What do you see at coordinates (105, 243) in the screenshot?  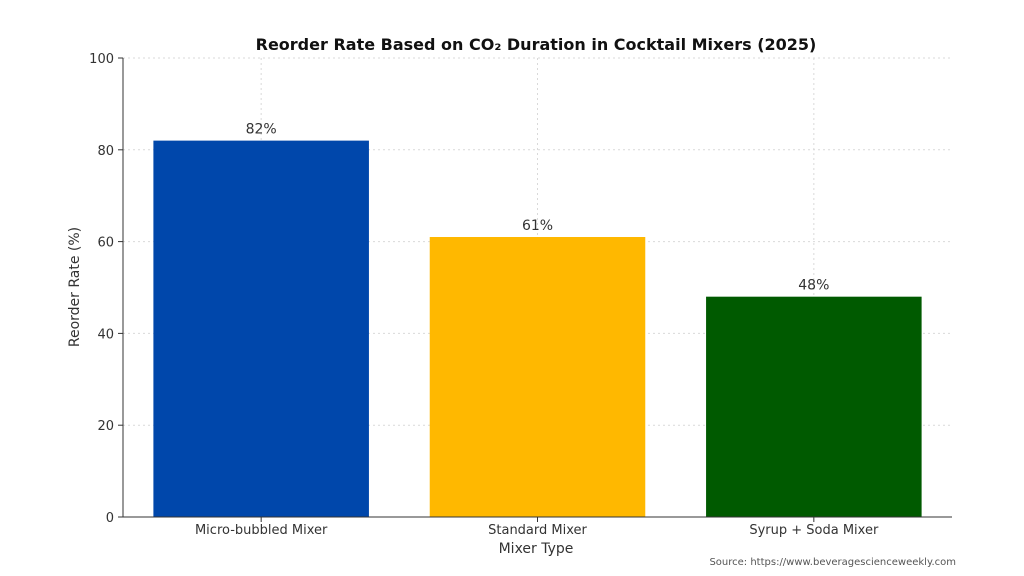 I see `y-tick-label: 60` at bounding box center [105, 243].